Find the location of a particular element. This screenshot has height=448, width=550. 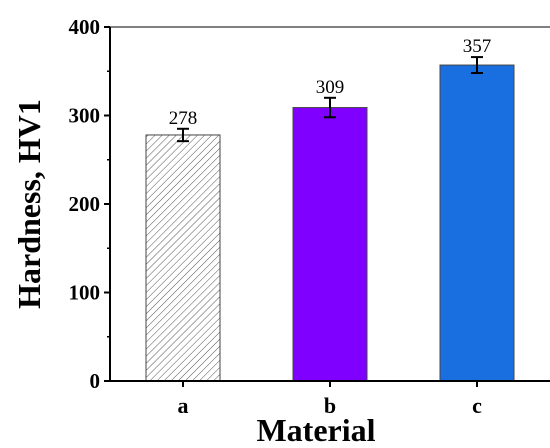

y-tick-label-300: 300 is located at coordinates (85, 116).